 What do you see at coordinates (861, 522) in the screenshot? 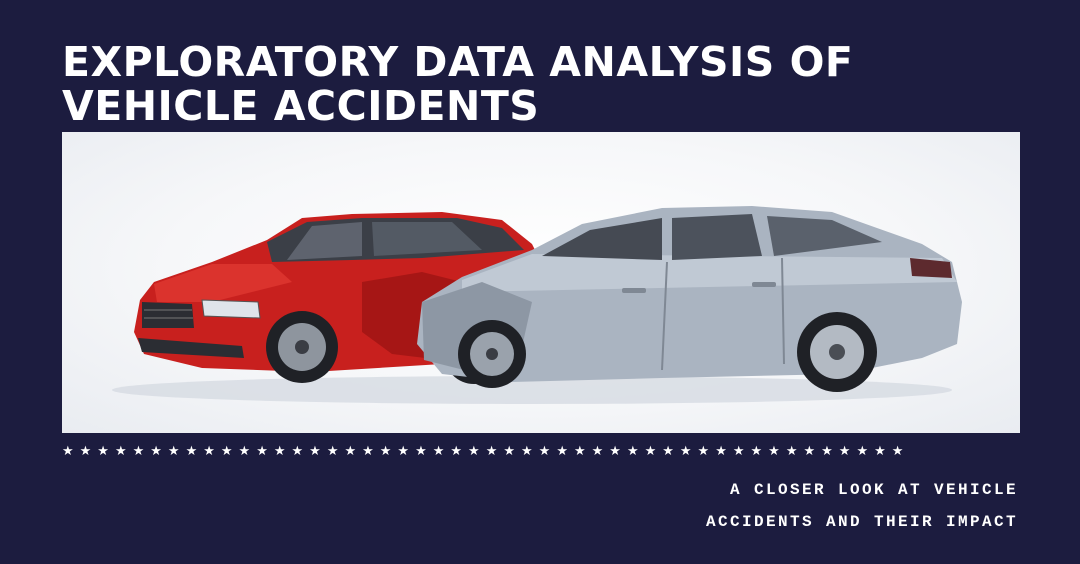
I see `subtitle-line-2: ACCIDENTS AND THEIR IMPACT` at bounding box center [861, 522].